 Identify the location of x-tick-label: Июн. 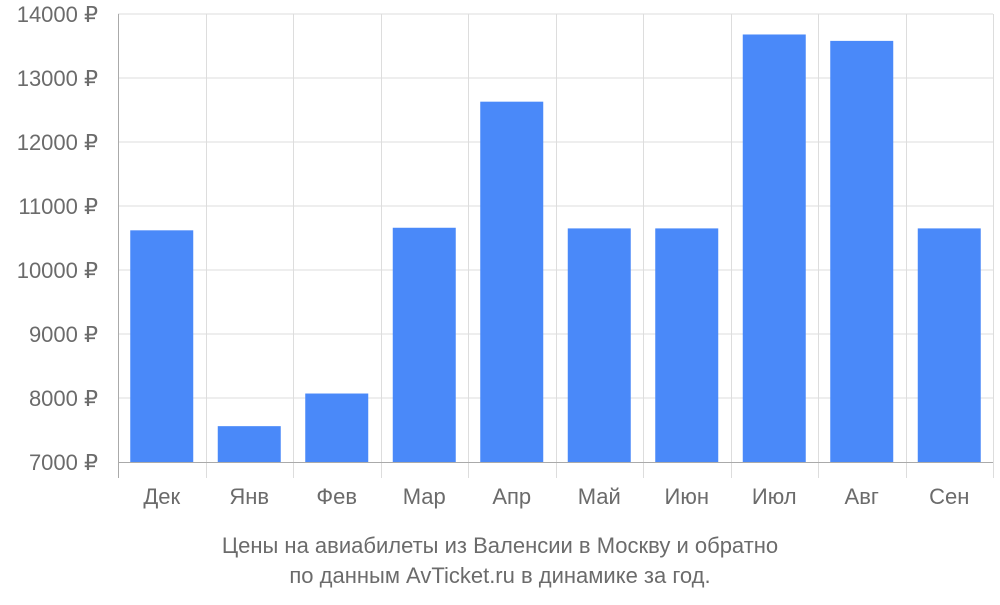
(687, 496).